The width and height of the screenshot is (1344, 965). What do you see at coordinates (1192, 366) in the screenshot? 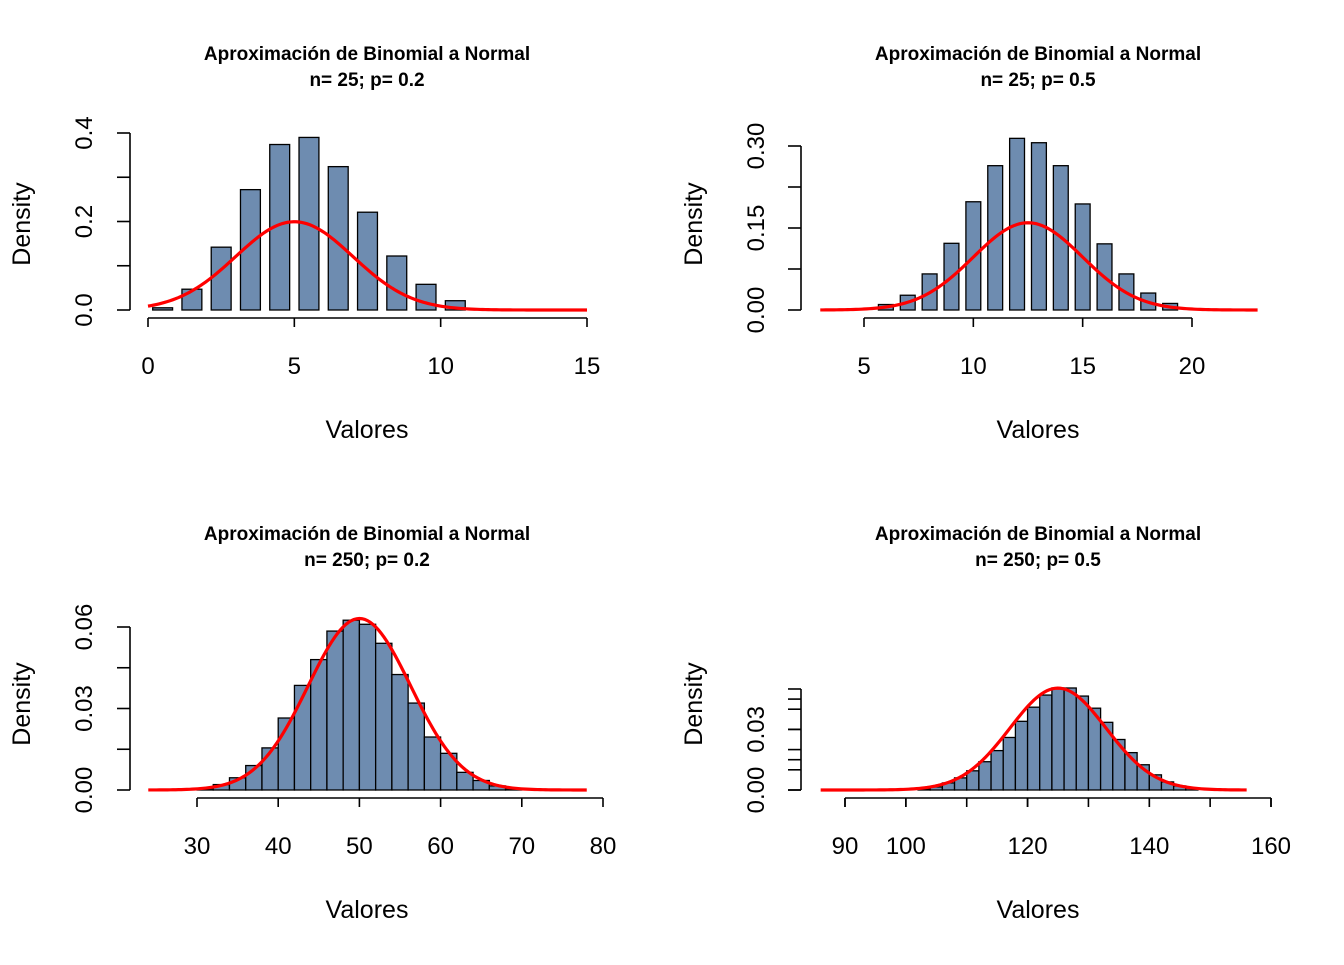
I see `x-tick-label: 20` at bounding box center [1192, 366].